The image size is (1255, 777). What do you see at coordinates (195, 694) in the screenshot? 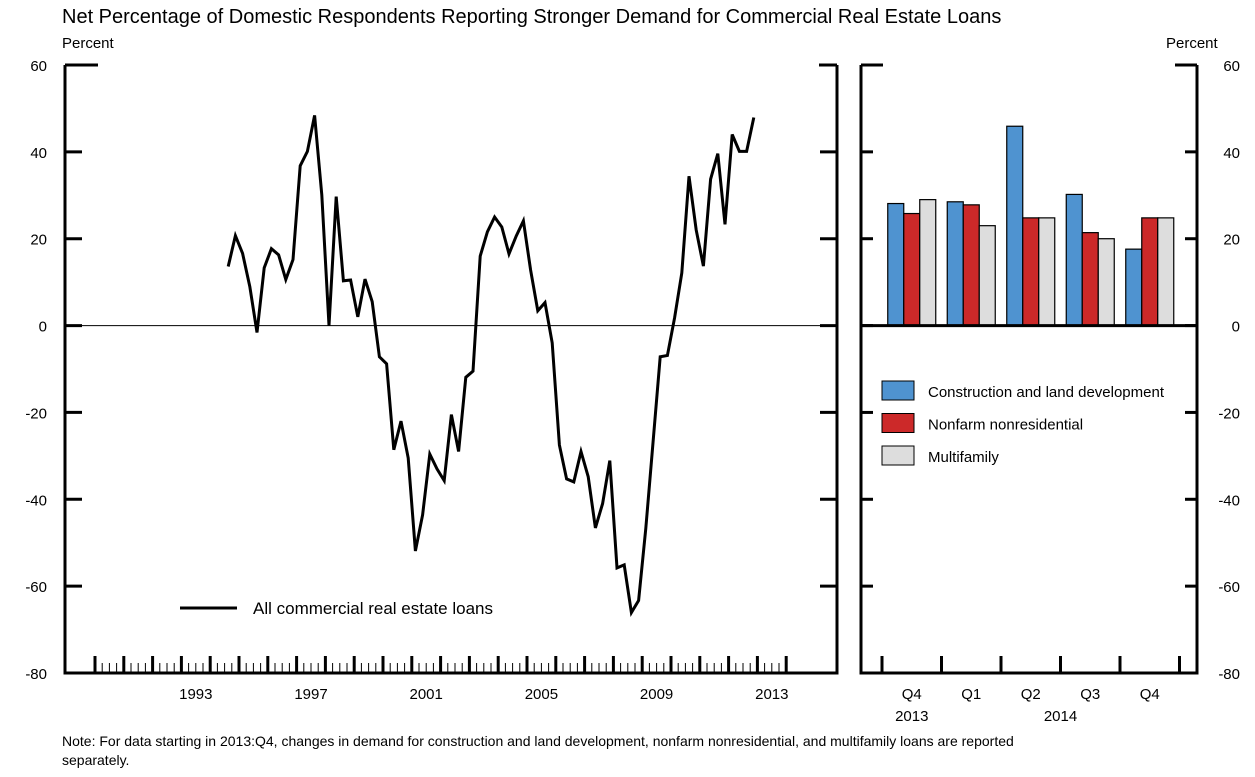
I see `x-tick-label: 1993` at bounding box center [195, 694].